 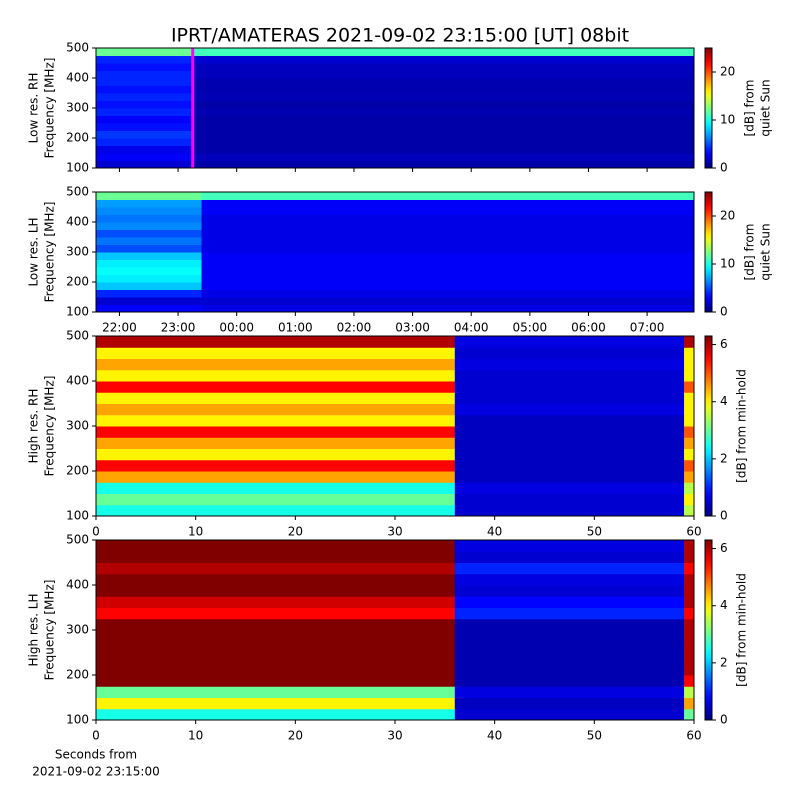 What do you see at coordinates (34, 629) in the screenshot?
I see `y-axis-label: High res. LH` at bounding box center [34, 629].